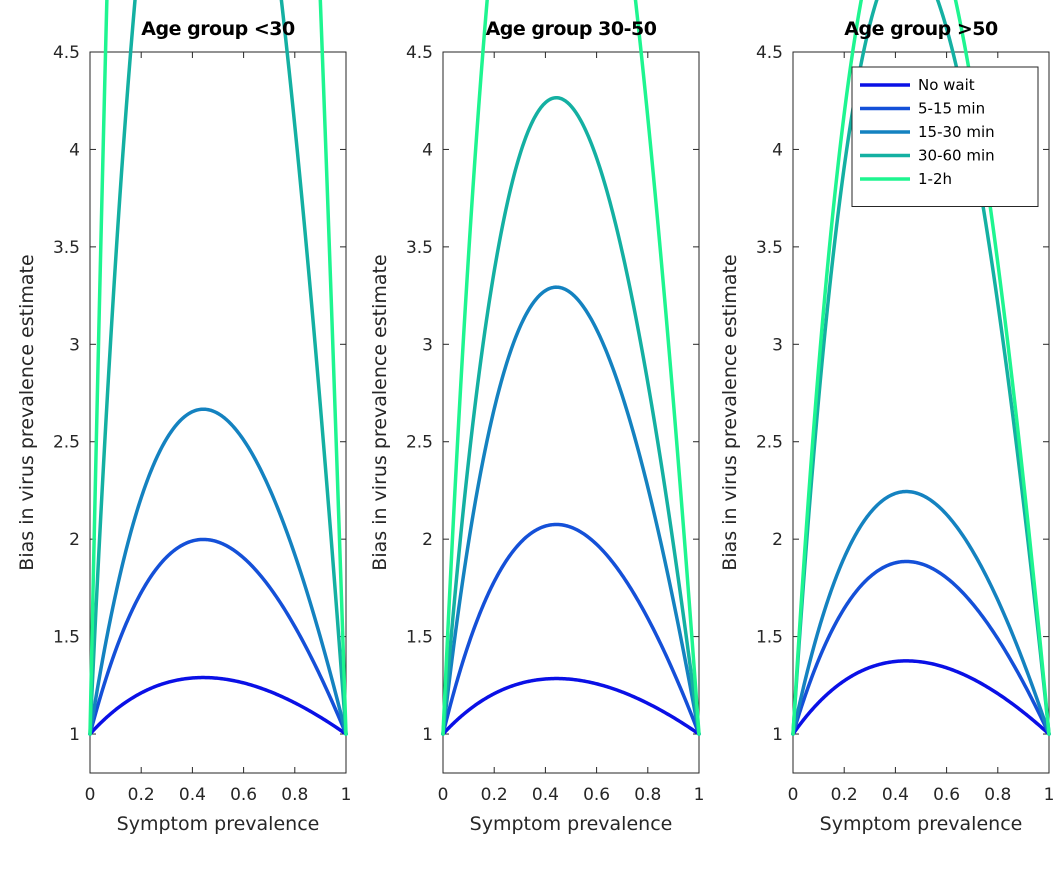 This screenshot has width=1053, height=887. I want to click on legend: No wait 5-15 min 15-30 min 30-60 min 1-2h, so click(945, 136).